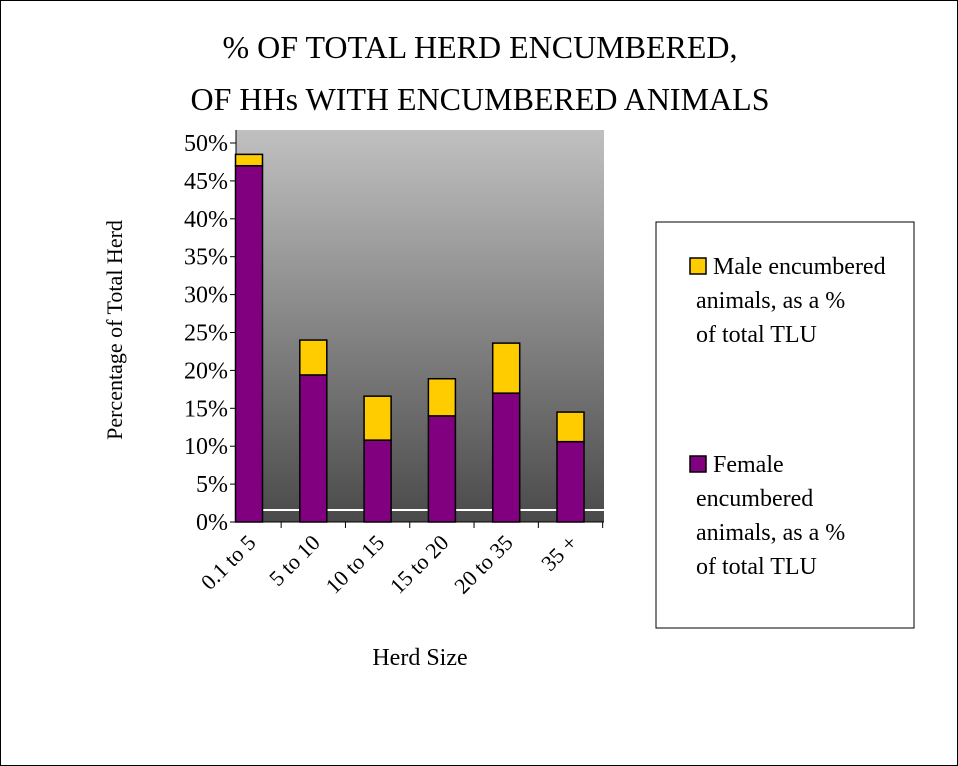  What do you see at coordinates (785, 425) in the screenshot?
I see `legend` at bounding box center [785, 425].